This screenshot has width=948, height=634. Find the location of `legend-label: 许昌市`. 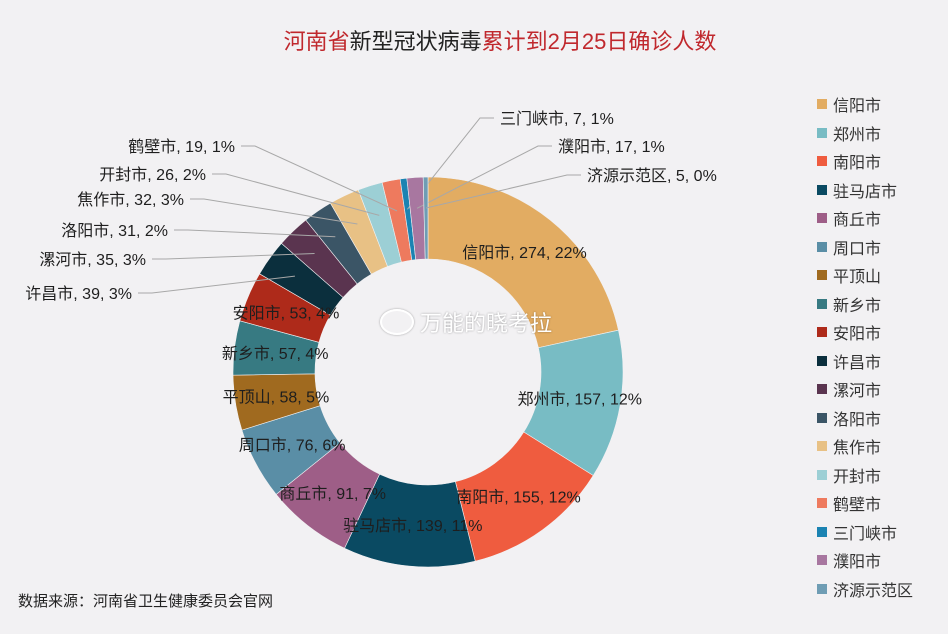

legend-label: 许昌市 is located at coordinates (857, 363).